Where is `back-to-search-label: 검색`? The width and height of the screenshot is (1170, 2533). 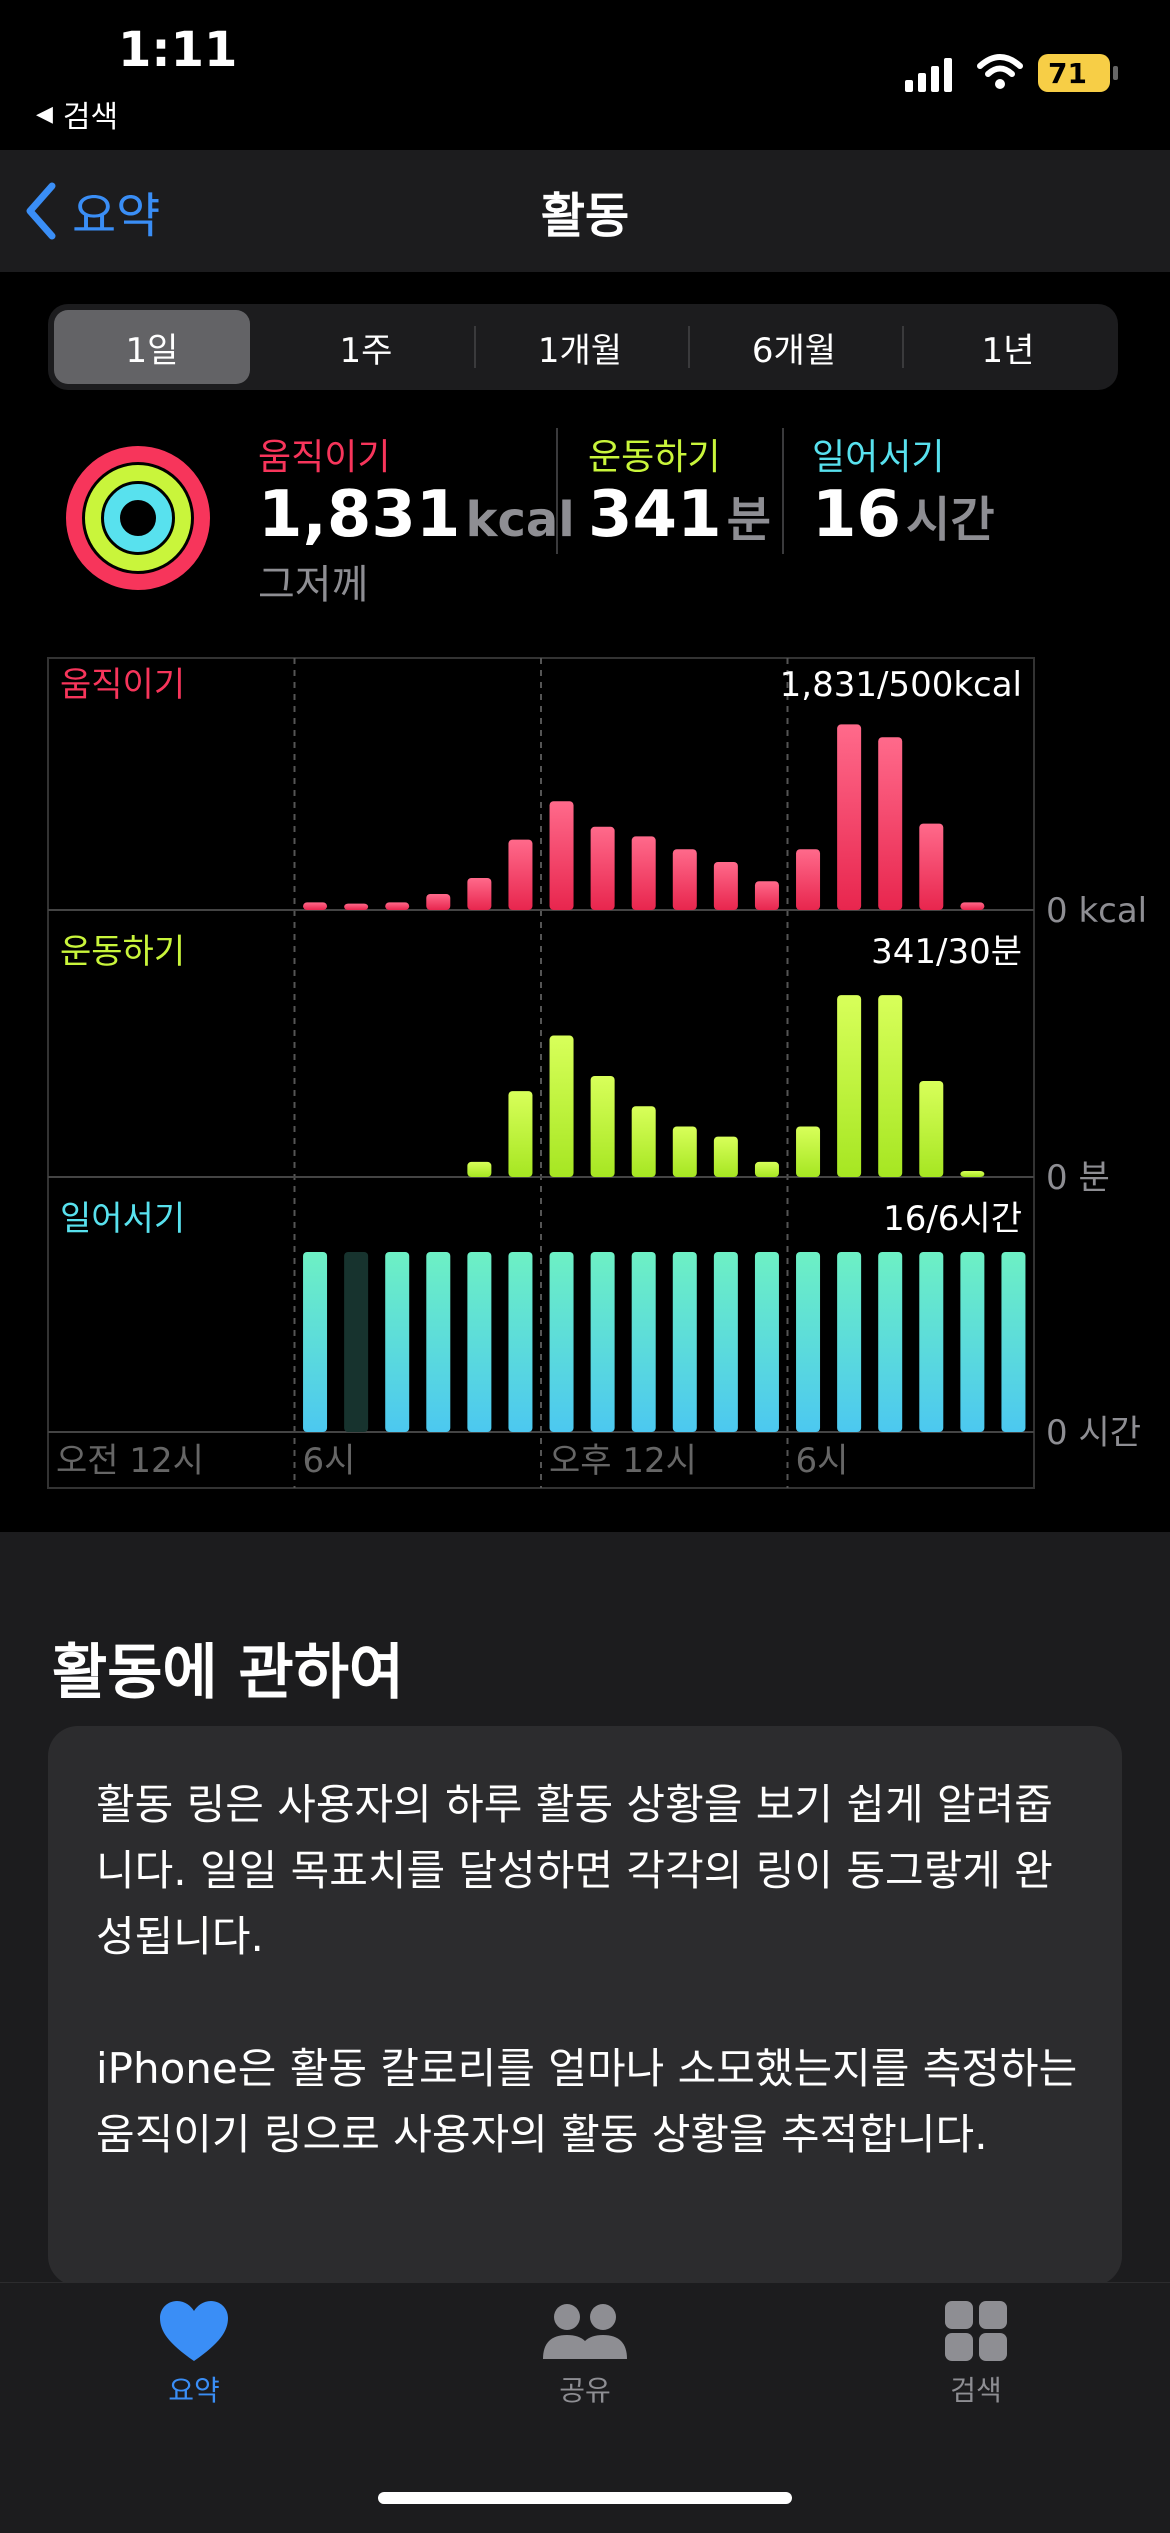
back-to-search-label: 검색 is located at coordinates (90, 117).